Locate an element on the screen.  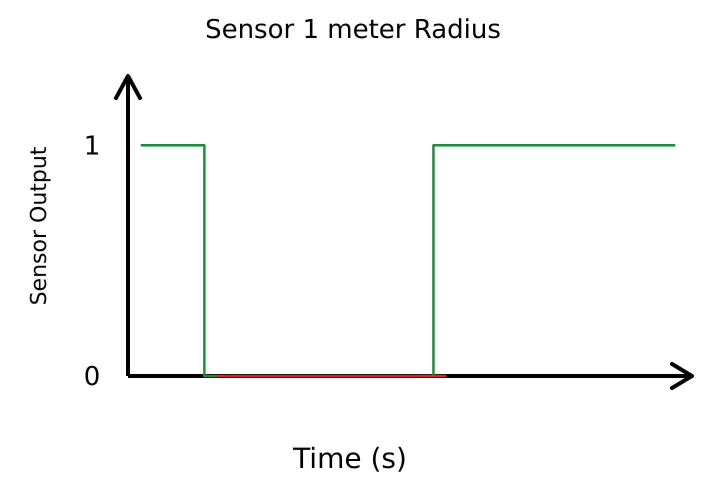
x-axis-title: Time (s) is located at coordinates (349, 458).